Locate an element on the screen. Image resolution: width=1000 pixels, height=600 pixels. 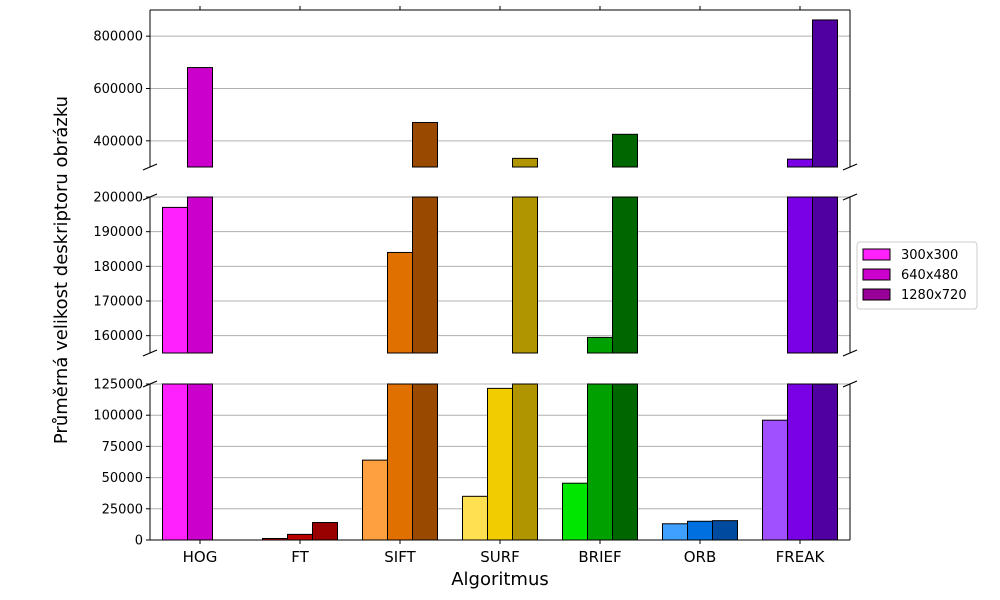
bar-freak-300x300 is located at coordinates (775, 480).